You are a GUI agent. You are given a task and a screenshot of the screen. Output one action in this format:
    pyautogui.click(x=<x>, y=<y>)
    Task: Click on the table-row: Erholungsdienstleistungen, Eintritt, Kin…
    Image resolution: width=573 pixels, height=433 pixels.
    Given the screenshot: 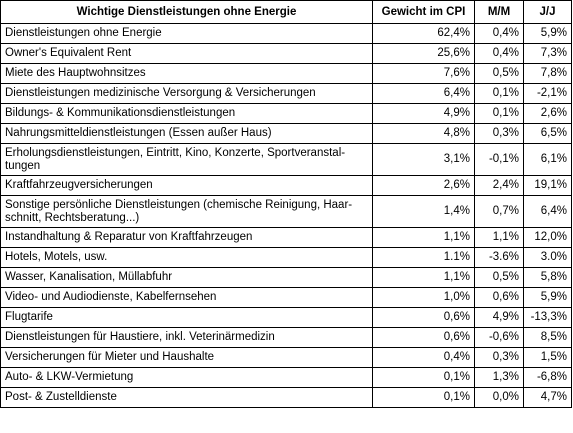 What is the action you would take?
    pyautogui.click(x=286, y=159)
    